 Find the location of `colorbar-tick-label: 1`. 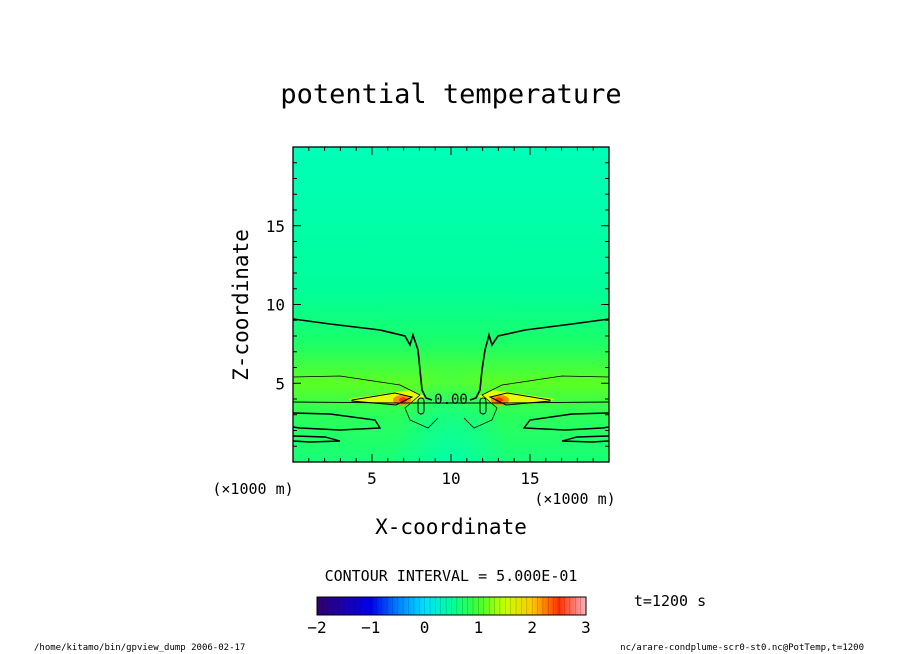

colorbar-tick-label: 1 is located at coordinates (479, 627).